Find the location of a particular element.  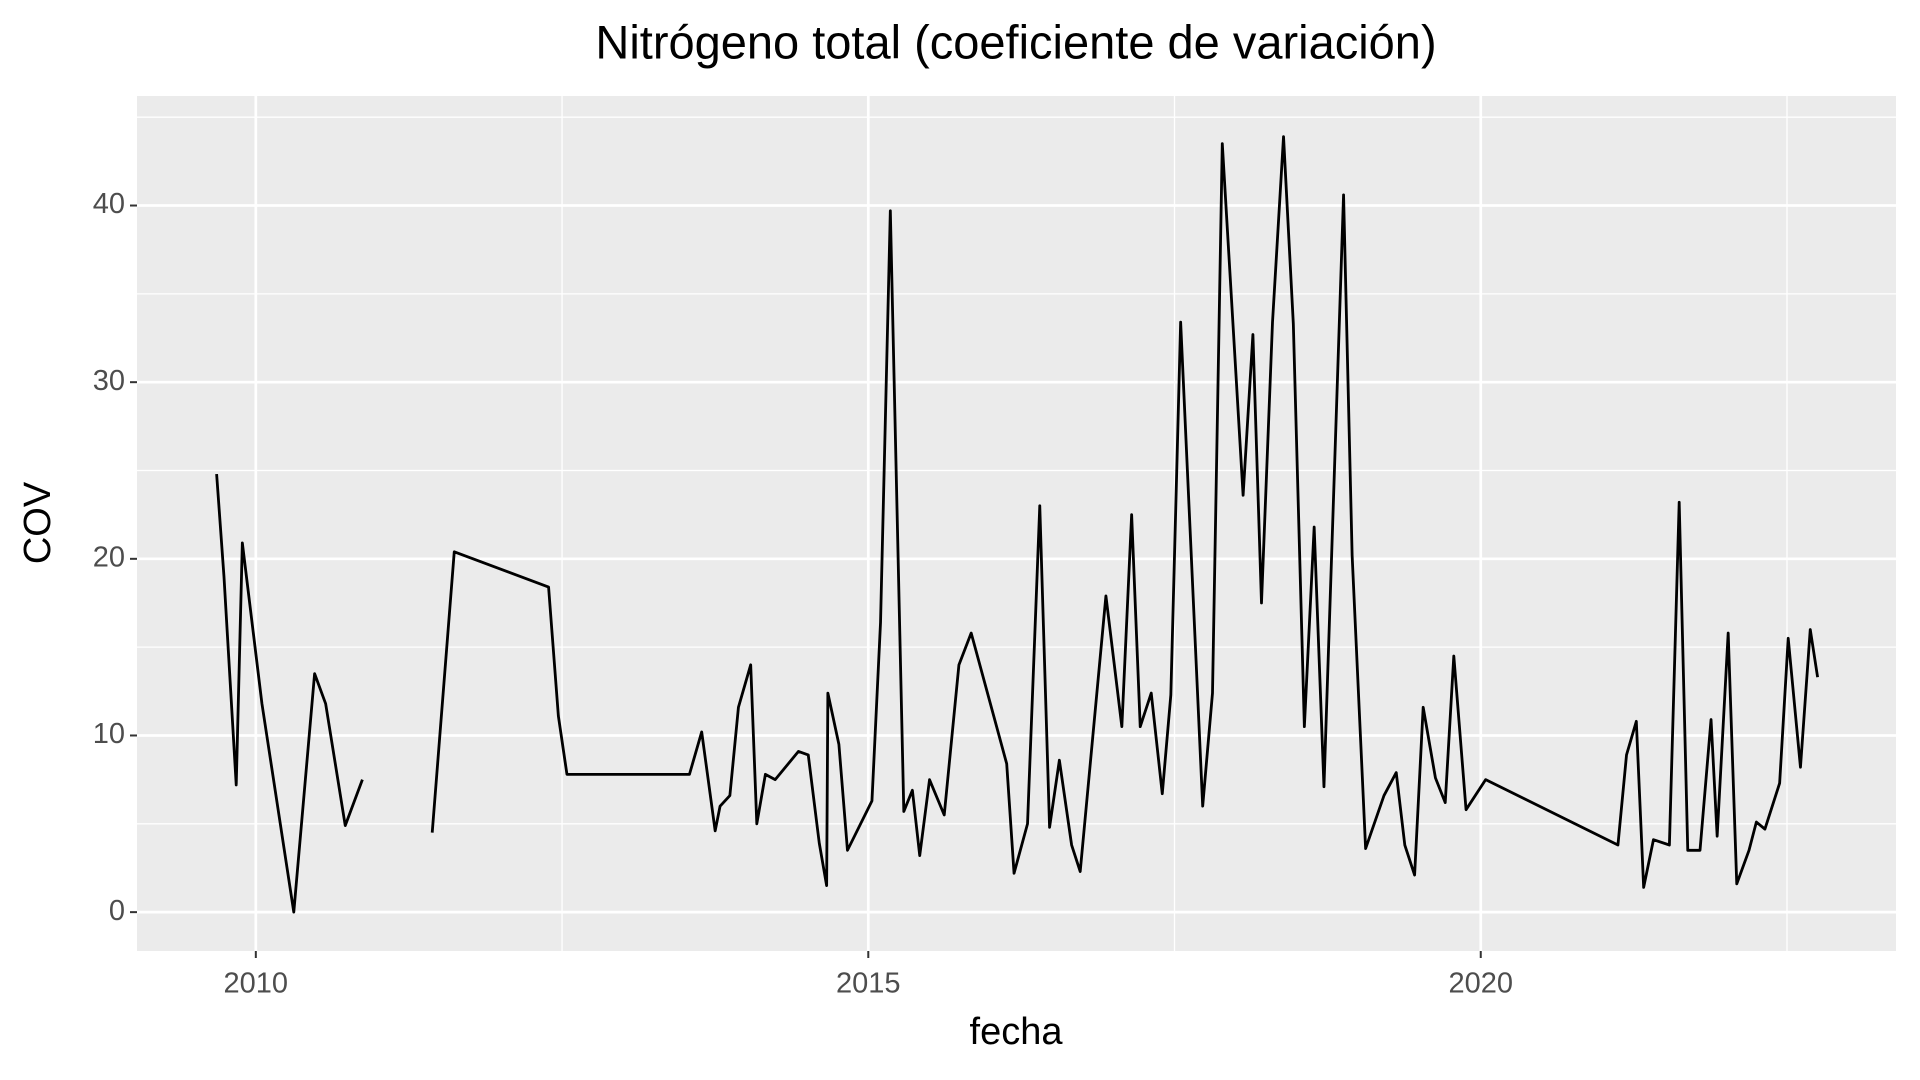

y-tick-label: 10 is located at coordinates (109, 734).